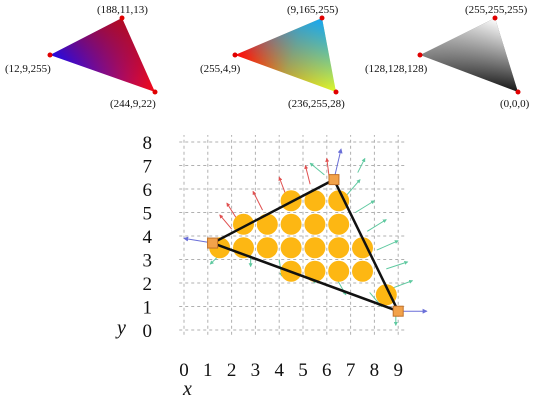  I want to click on gray-triangle-group: (255,255,255) (128,128,128) (0,0,0), so click(447, 57).